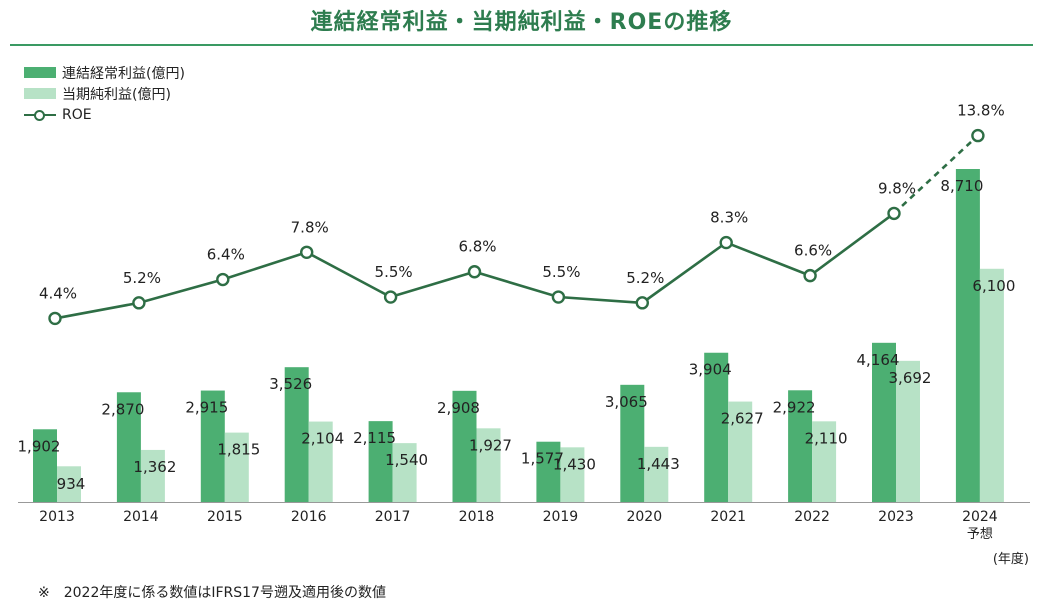 The image size is (1043, 605). I want to click on legend-label-roe: ROE, so click(77, 114).